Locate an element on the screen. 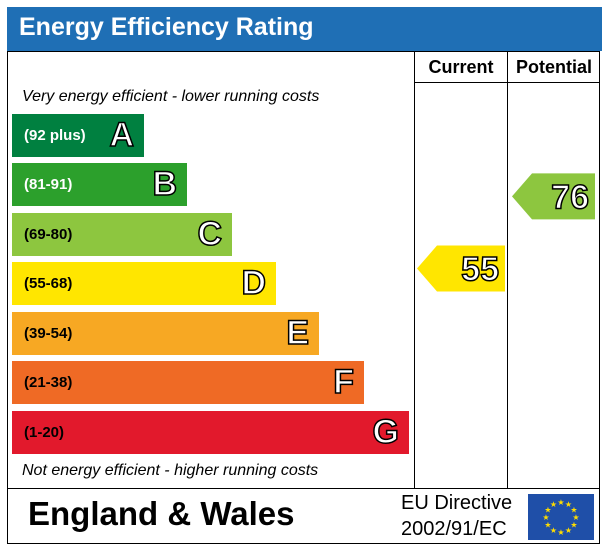  footer-rule is located at coordinates (303, 488).